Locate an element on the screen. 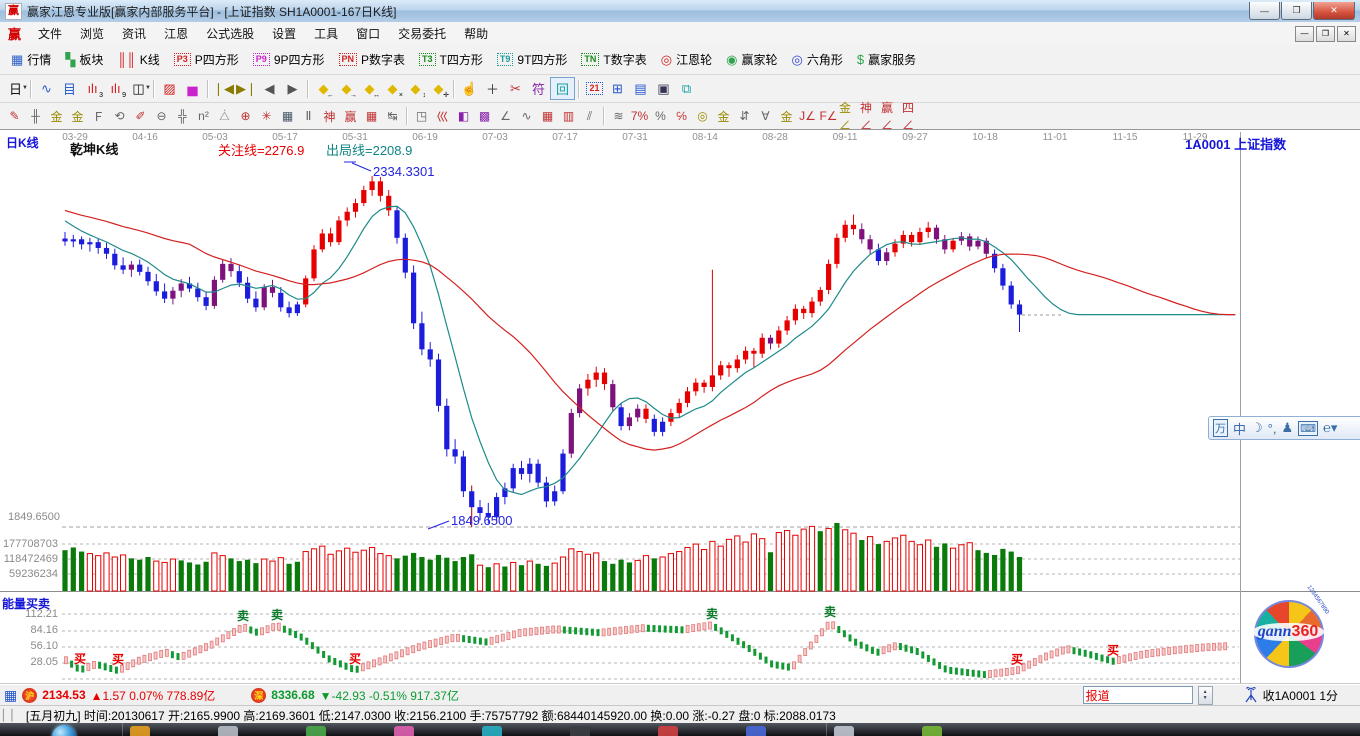 The image size is (1360, 736). menu-item: 文件 is located at coordinates (50, 34).